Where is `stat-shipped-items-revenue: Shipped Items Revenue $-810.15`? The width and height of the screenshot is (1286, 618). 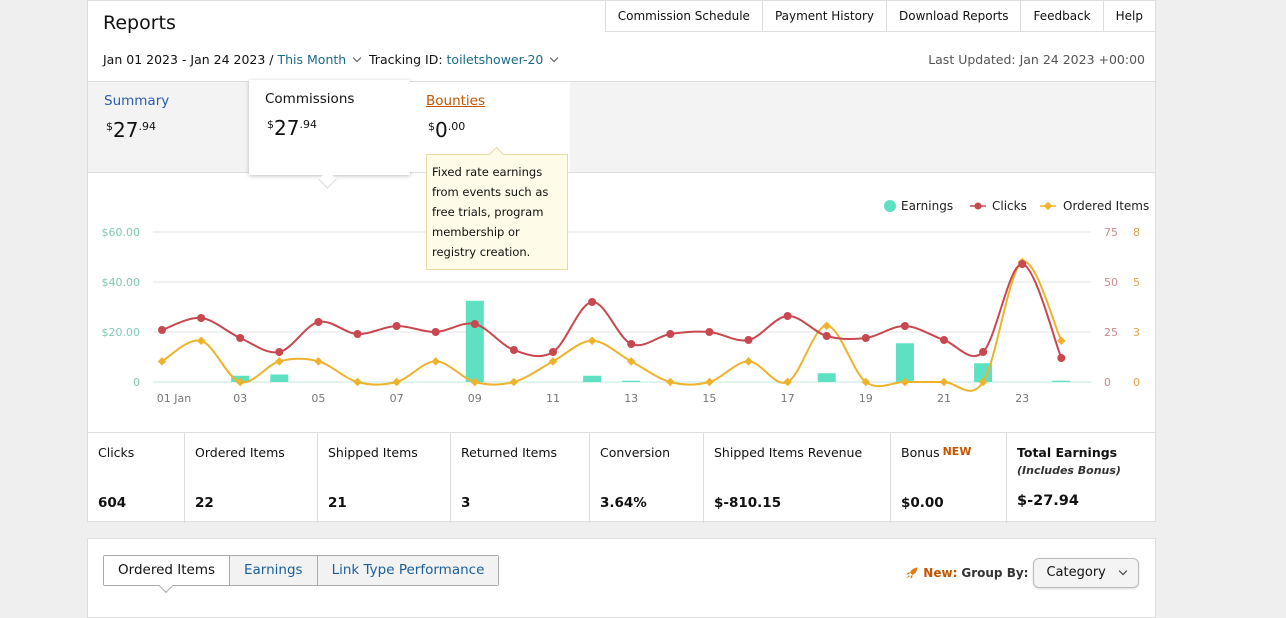 stat-shipped-items-revenue: Shipped Items Revenue $-810.15 is located at coordinates (797, 478).